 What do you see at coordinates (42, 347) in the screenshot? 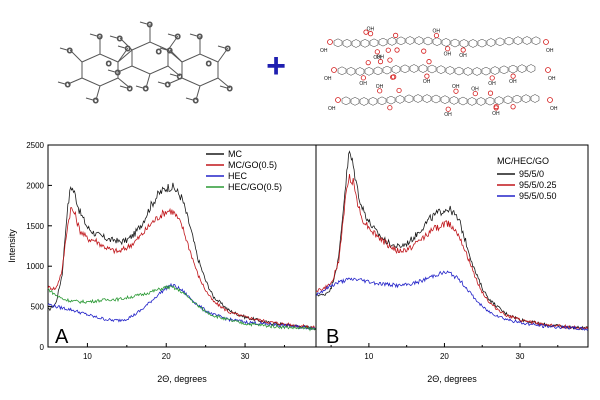
I see `y-tick-label: 0` at bounding box center [42, 347].